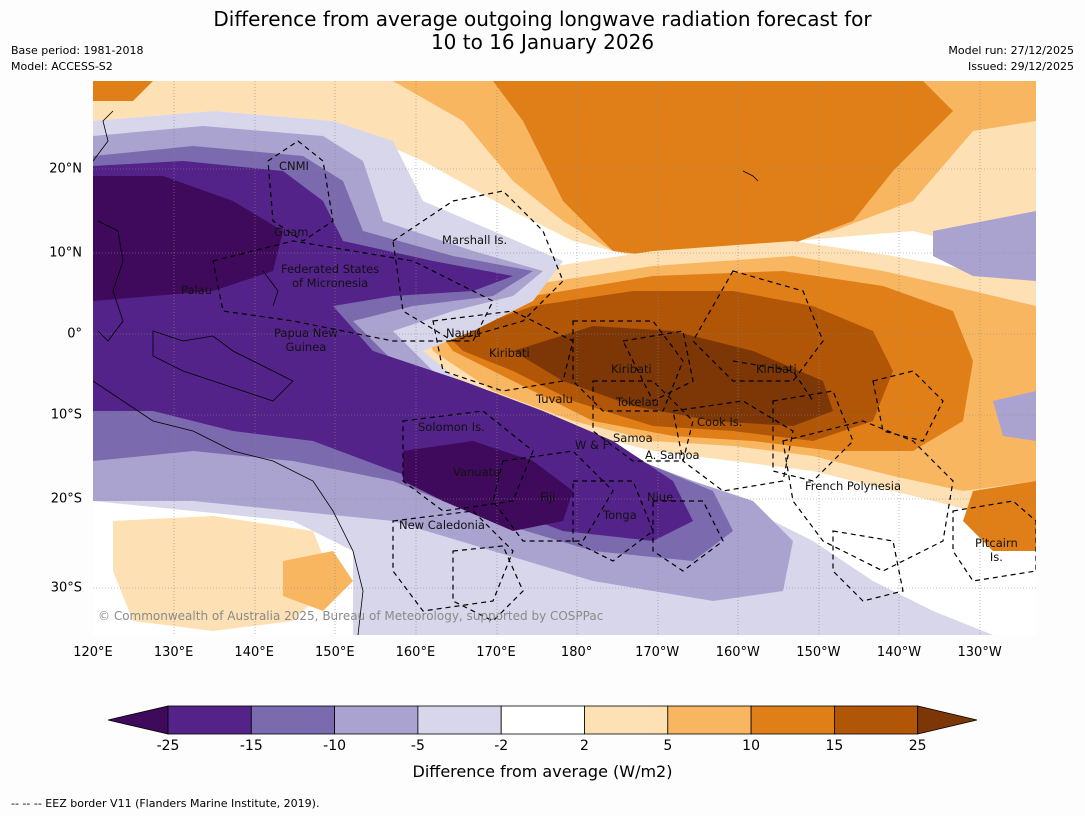  Describe the element at coordinates (720, 422) in the screenshot. I see `label-cook-islands: Cook Is.` at that location.